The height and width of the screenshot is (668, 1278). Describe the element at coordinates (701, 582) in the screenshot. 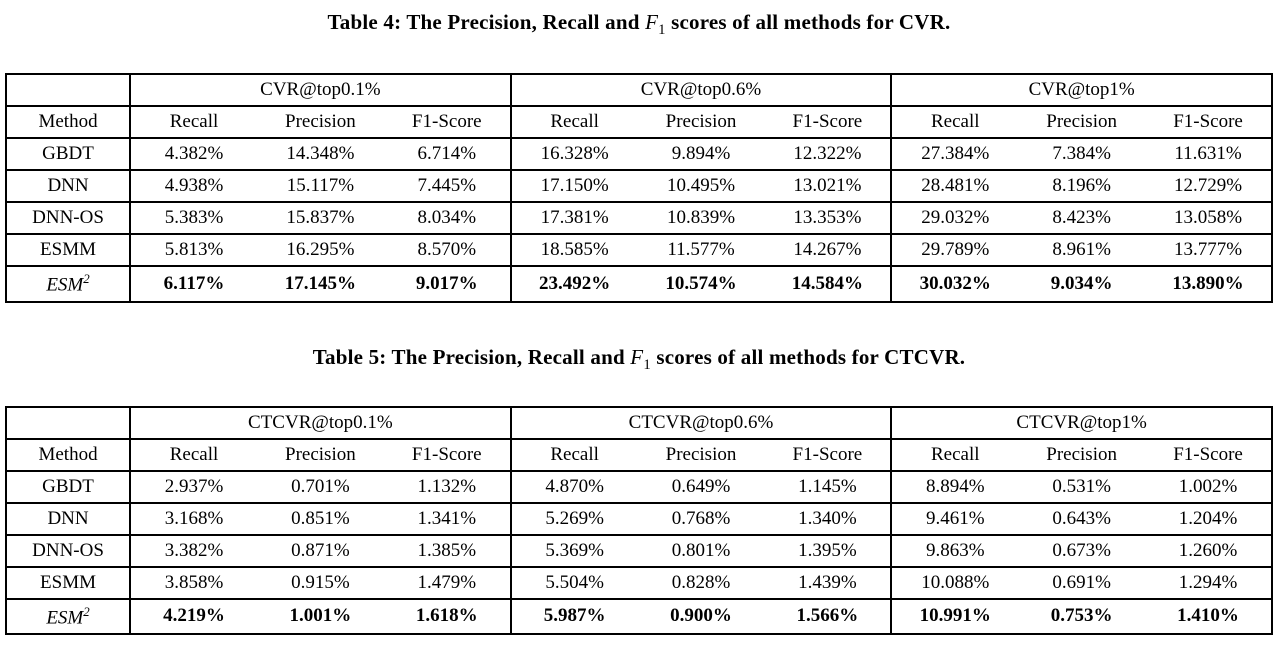

I see `value-cell: 0.828%` at that location.